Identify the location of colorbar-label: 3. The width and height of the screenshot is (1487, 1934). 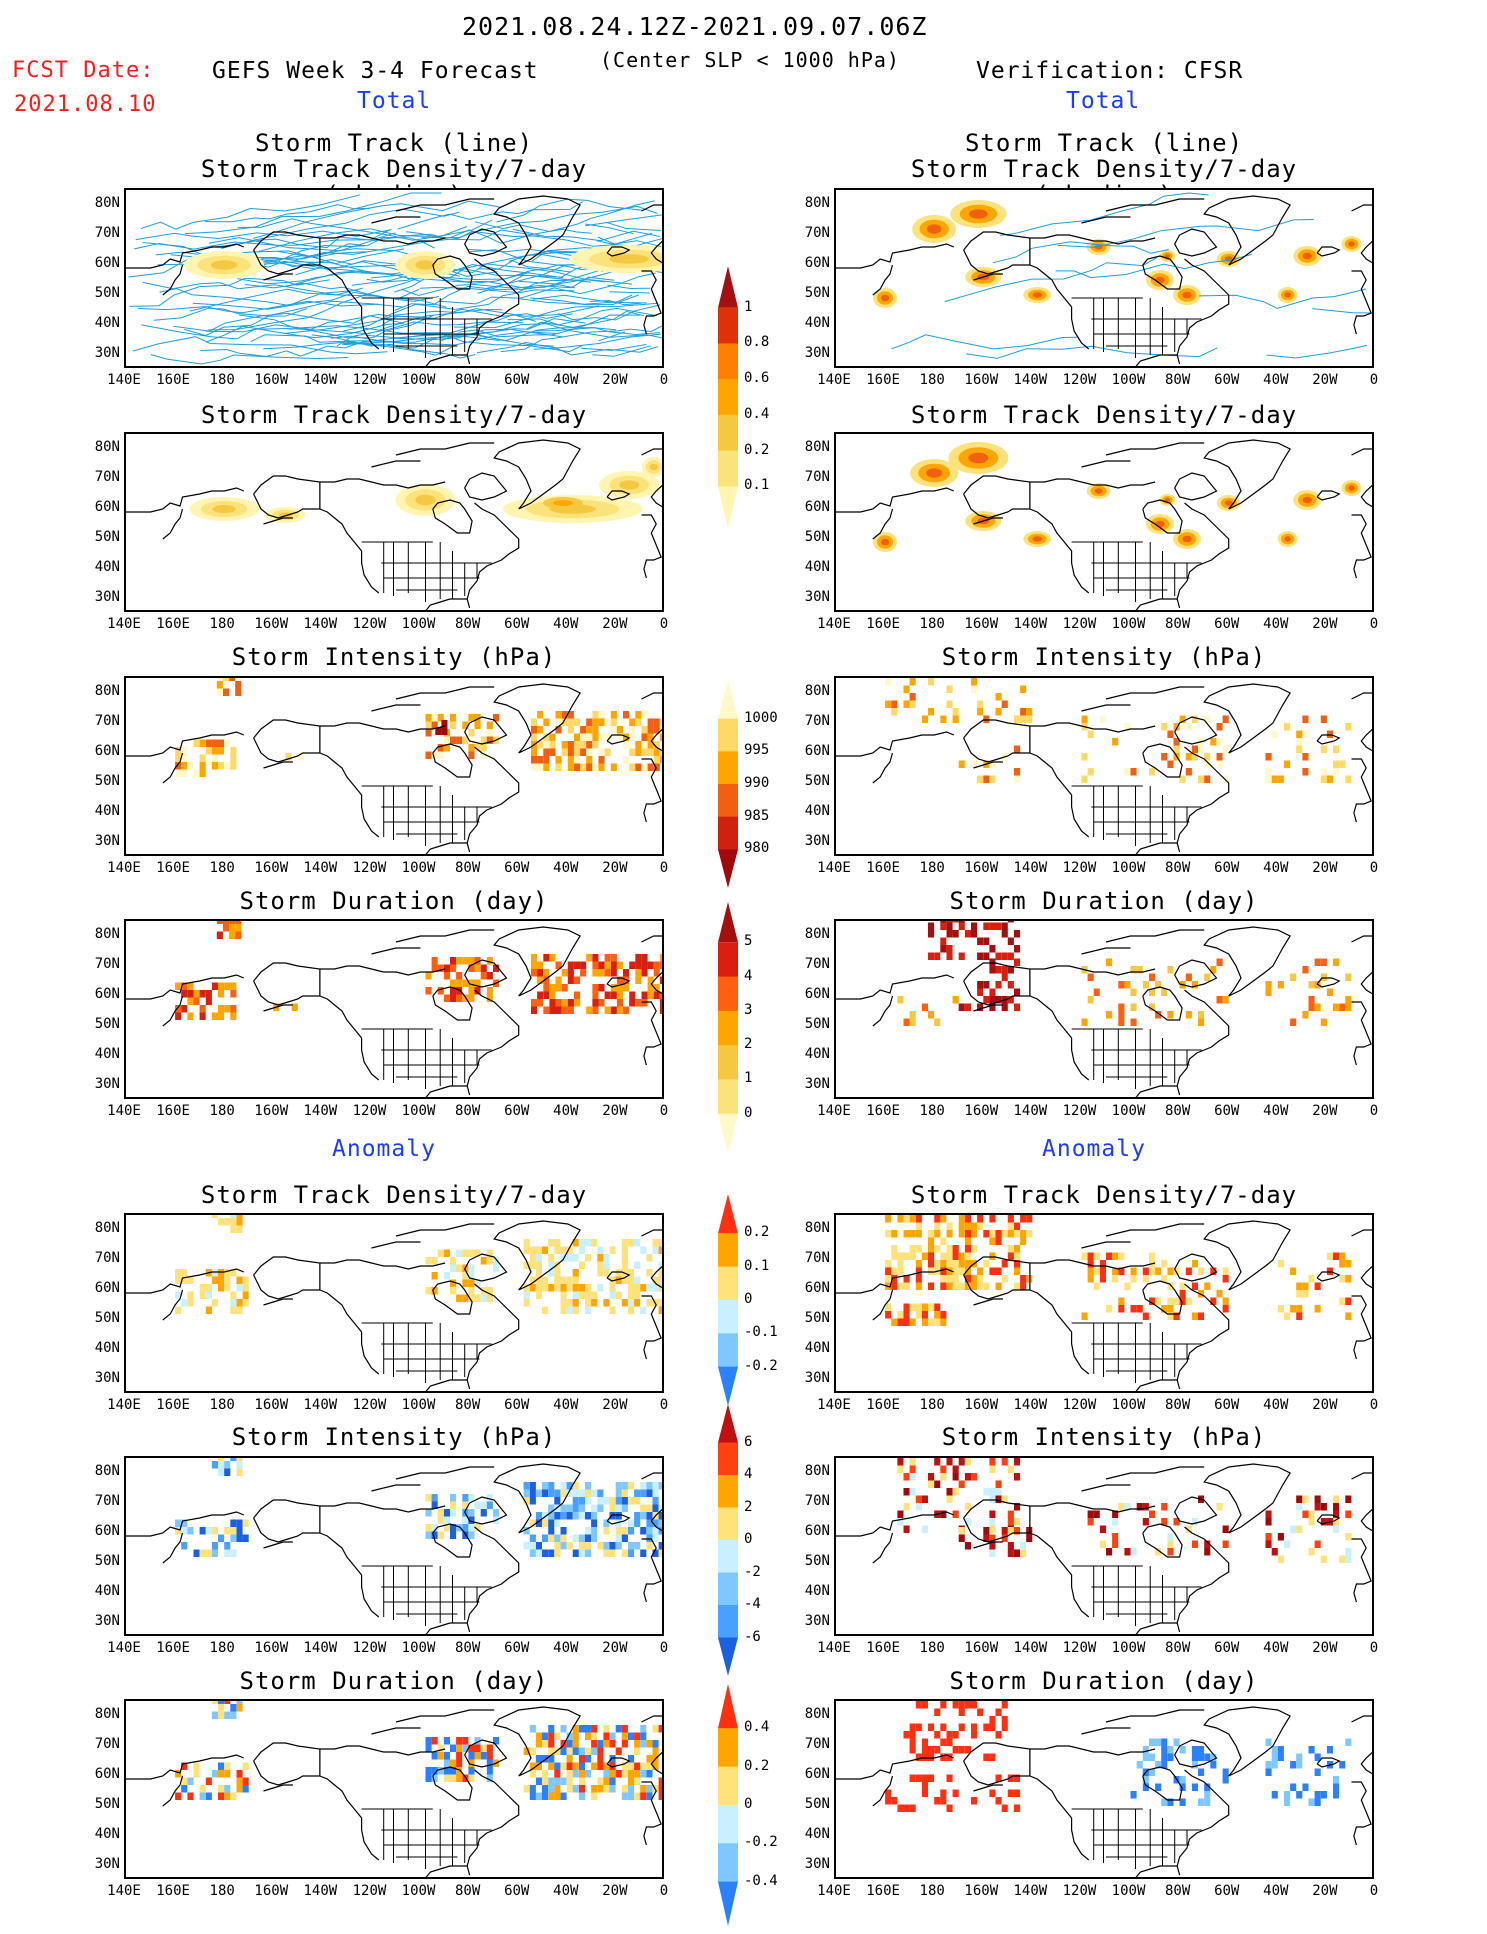
(748, 1009).